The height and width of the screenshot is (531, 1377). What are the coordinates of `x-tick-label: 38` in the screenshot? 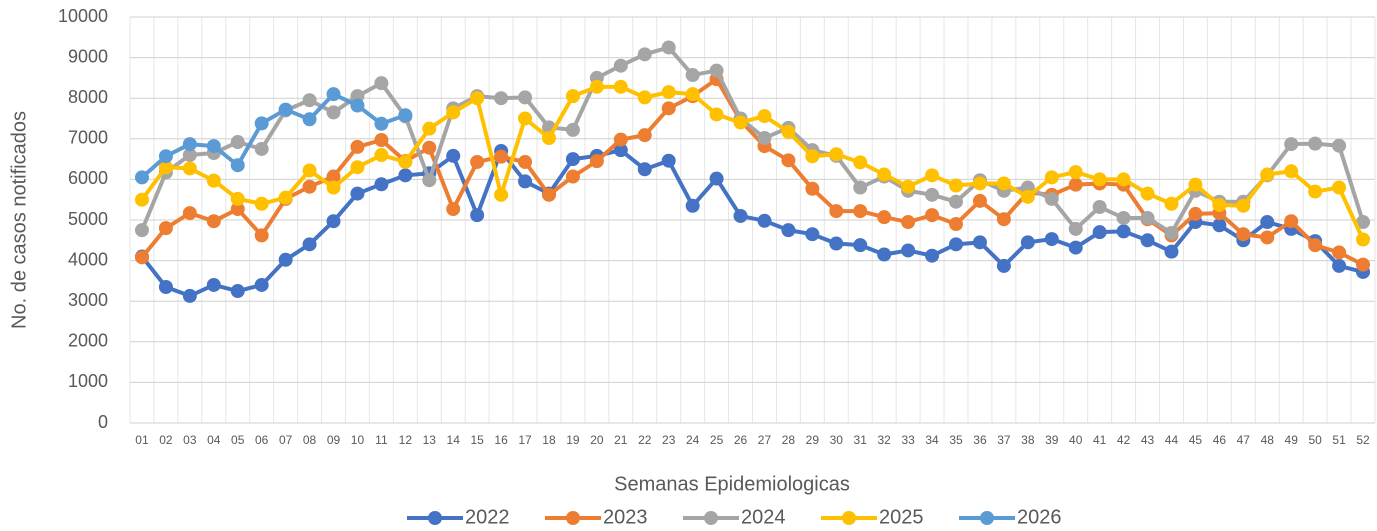 It's located at (1028, 440).